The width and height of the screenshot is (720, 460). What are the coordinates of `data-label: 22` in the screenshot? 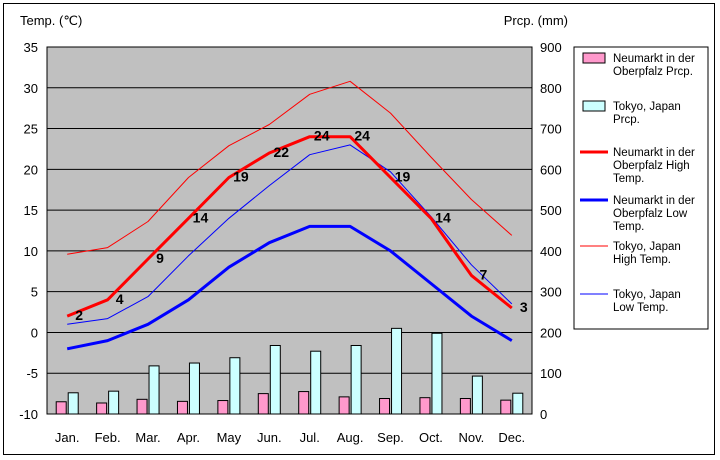 It's located at (282, 152).